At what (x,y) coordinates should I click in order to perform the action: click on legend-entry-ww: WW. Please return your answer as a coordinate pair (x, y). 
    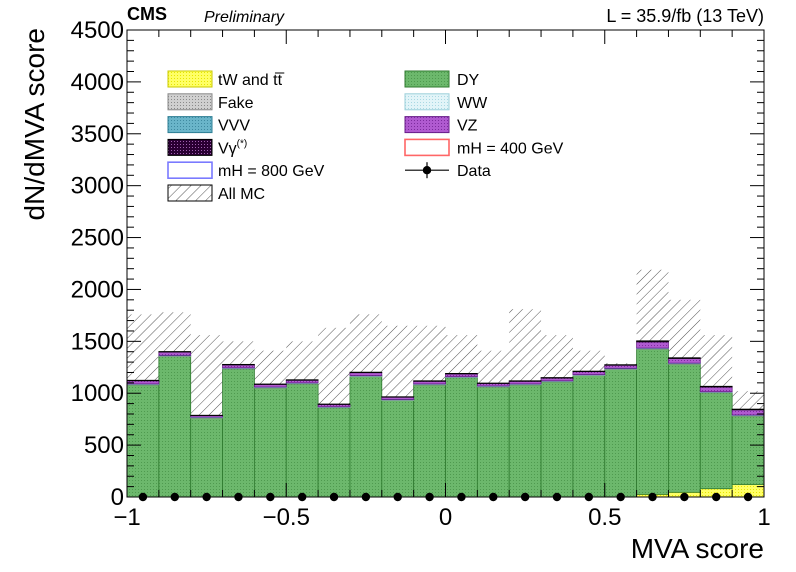
    Looking at the image, I should click on (446, 102).